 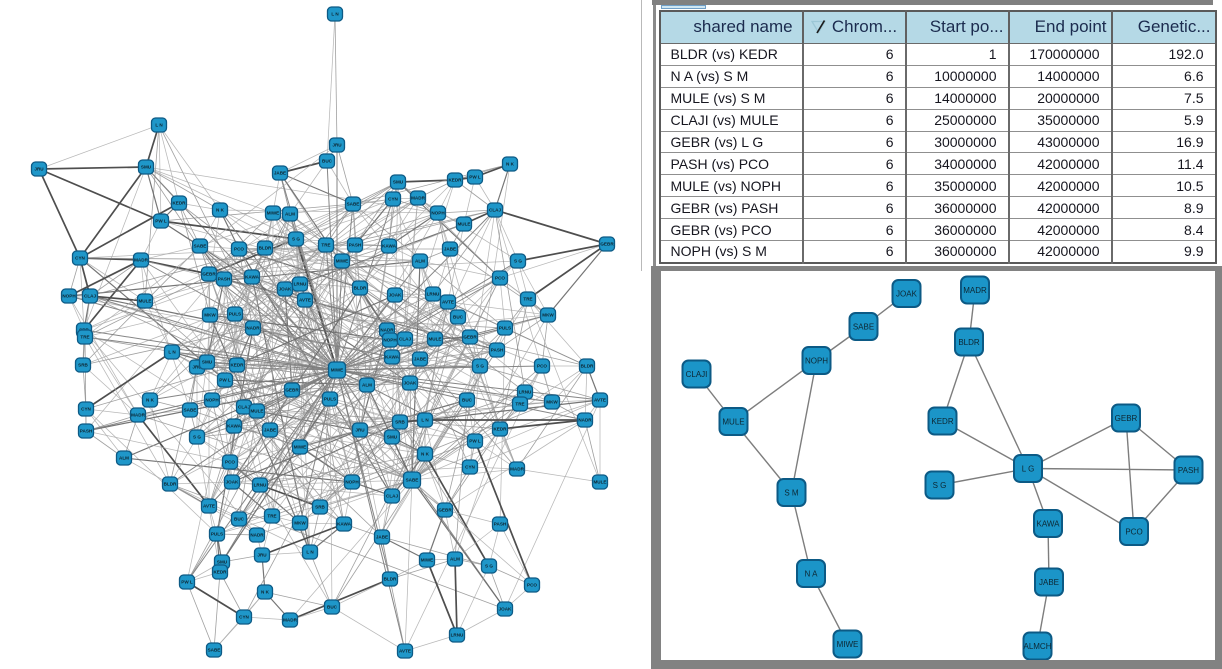 I want to click on svg-text: PCO, so click(x=532, y=585).